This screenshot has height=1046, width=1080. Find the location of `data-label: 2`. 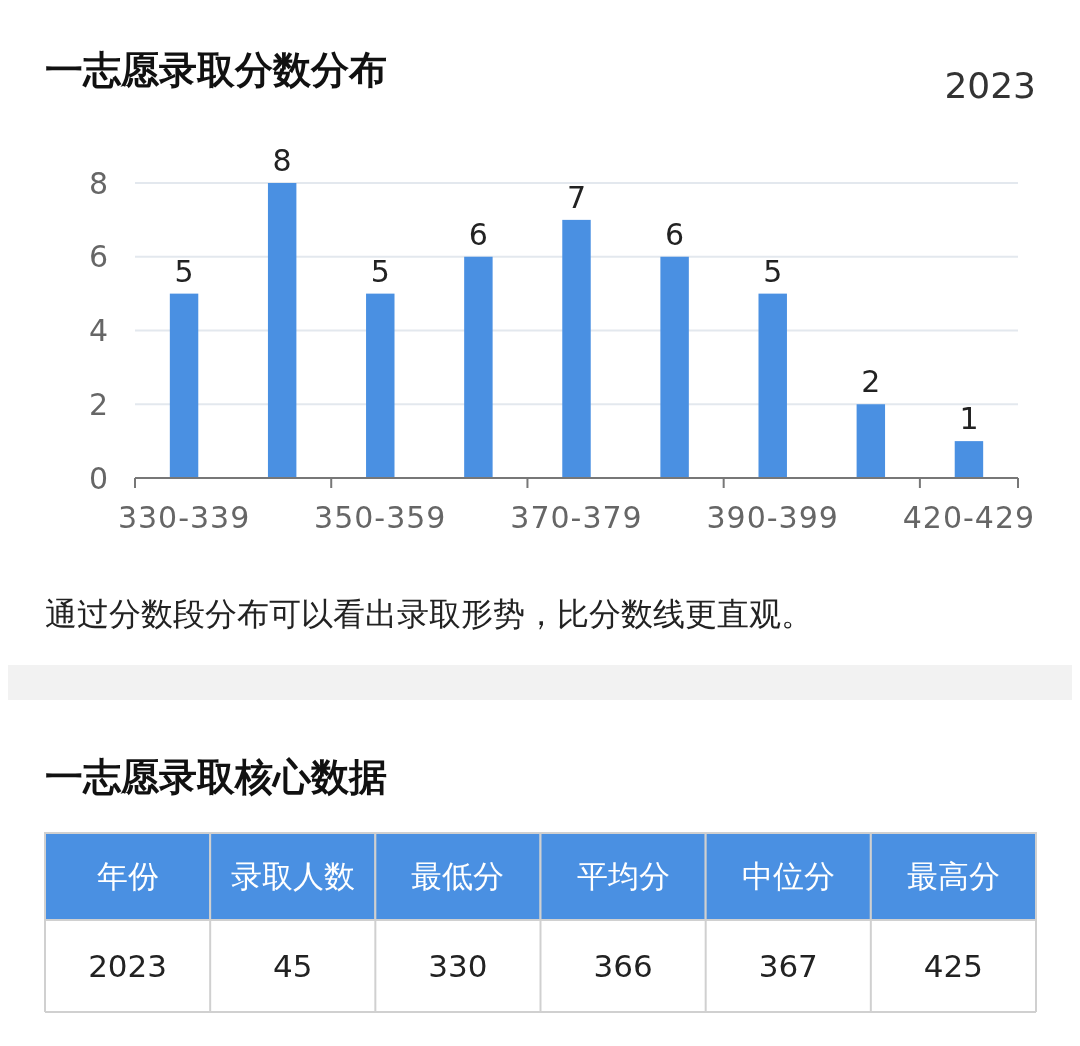

data-label: 2 is located at coordinates (871, 382).